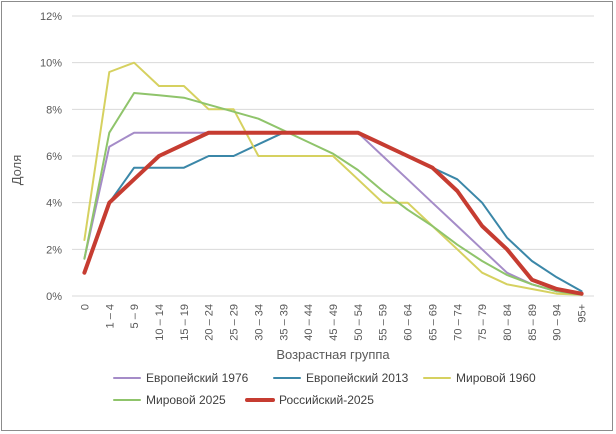 This screenshot has height=434, width=616. Describe the element at coordinates (508, 322) in the screenshot. I see `x-tick-label: 80 – 84` at that location.